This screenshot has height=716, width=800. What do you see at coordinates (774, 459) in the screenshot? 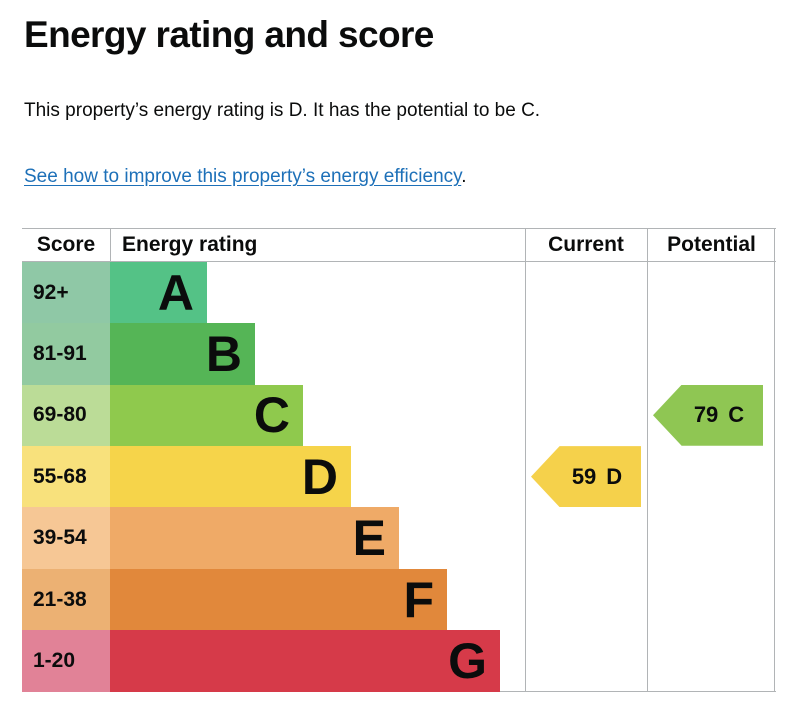
I see `chart-right-border` at bounding box center [774, 459].